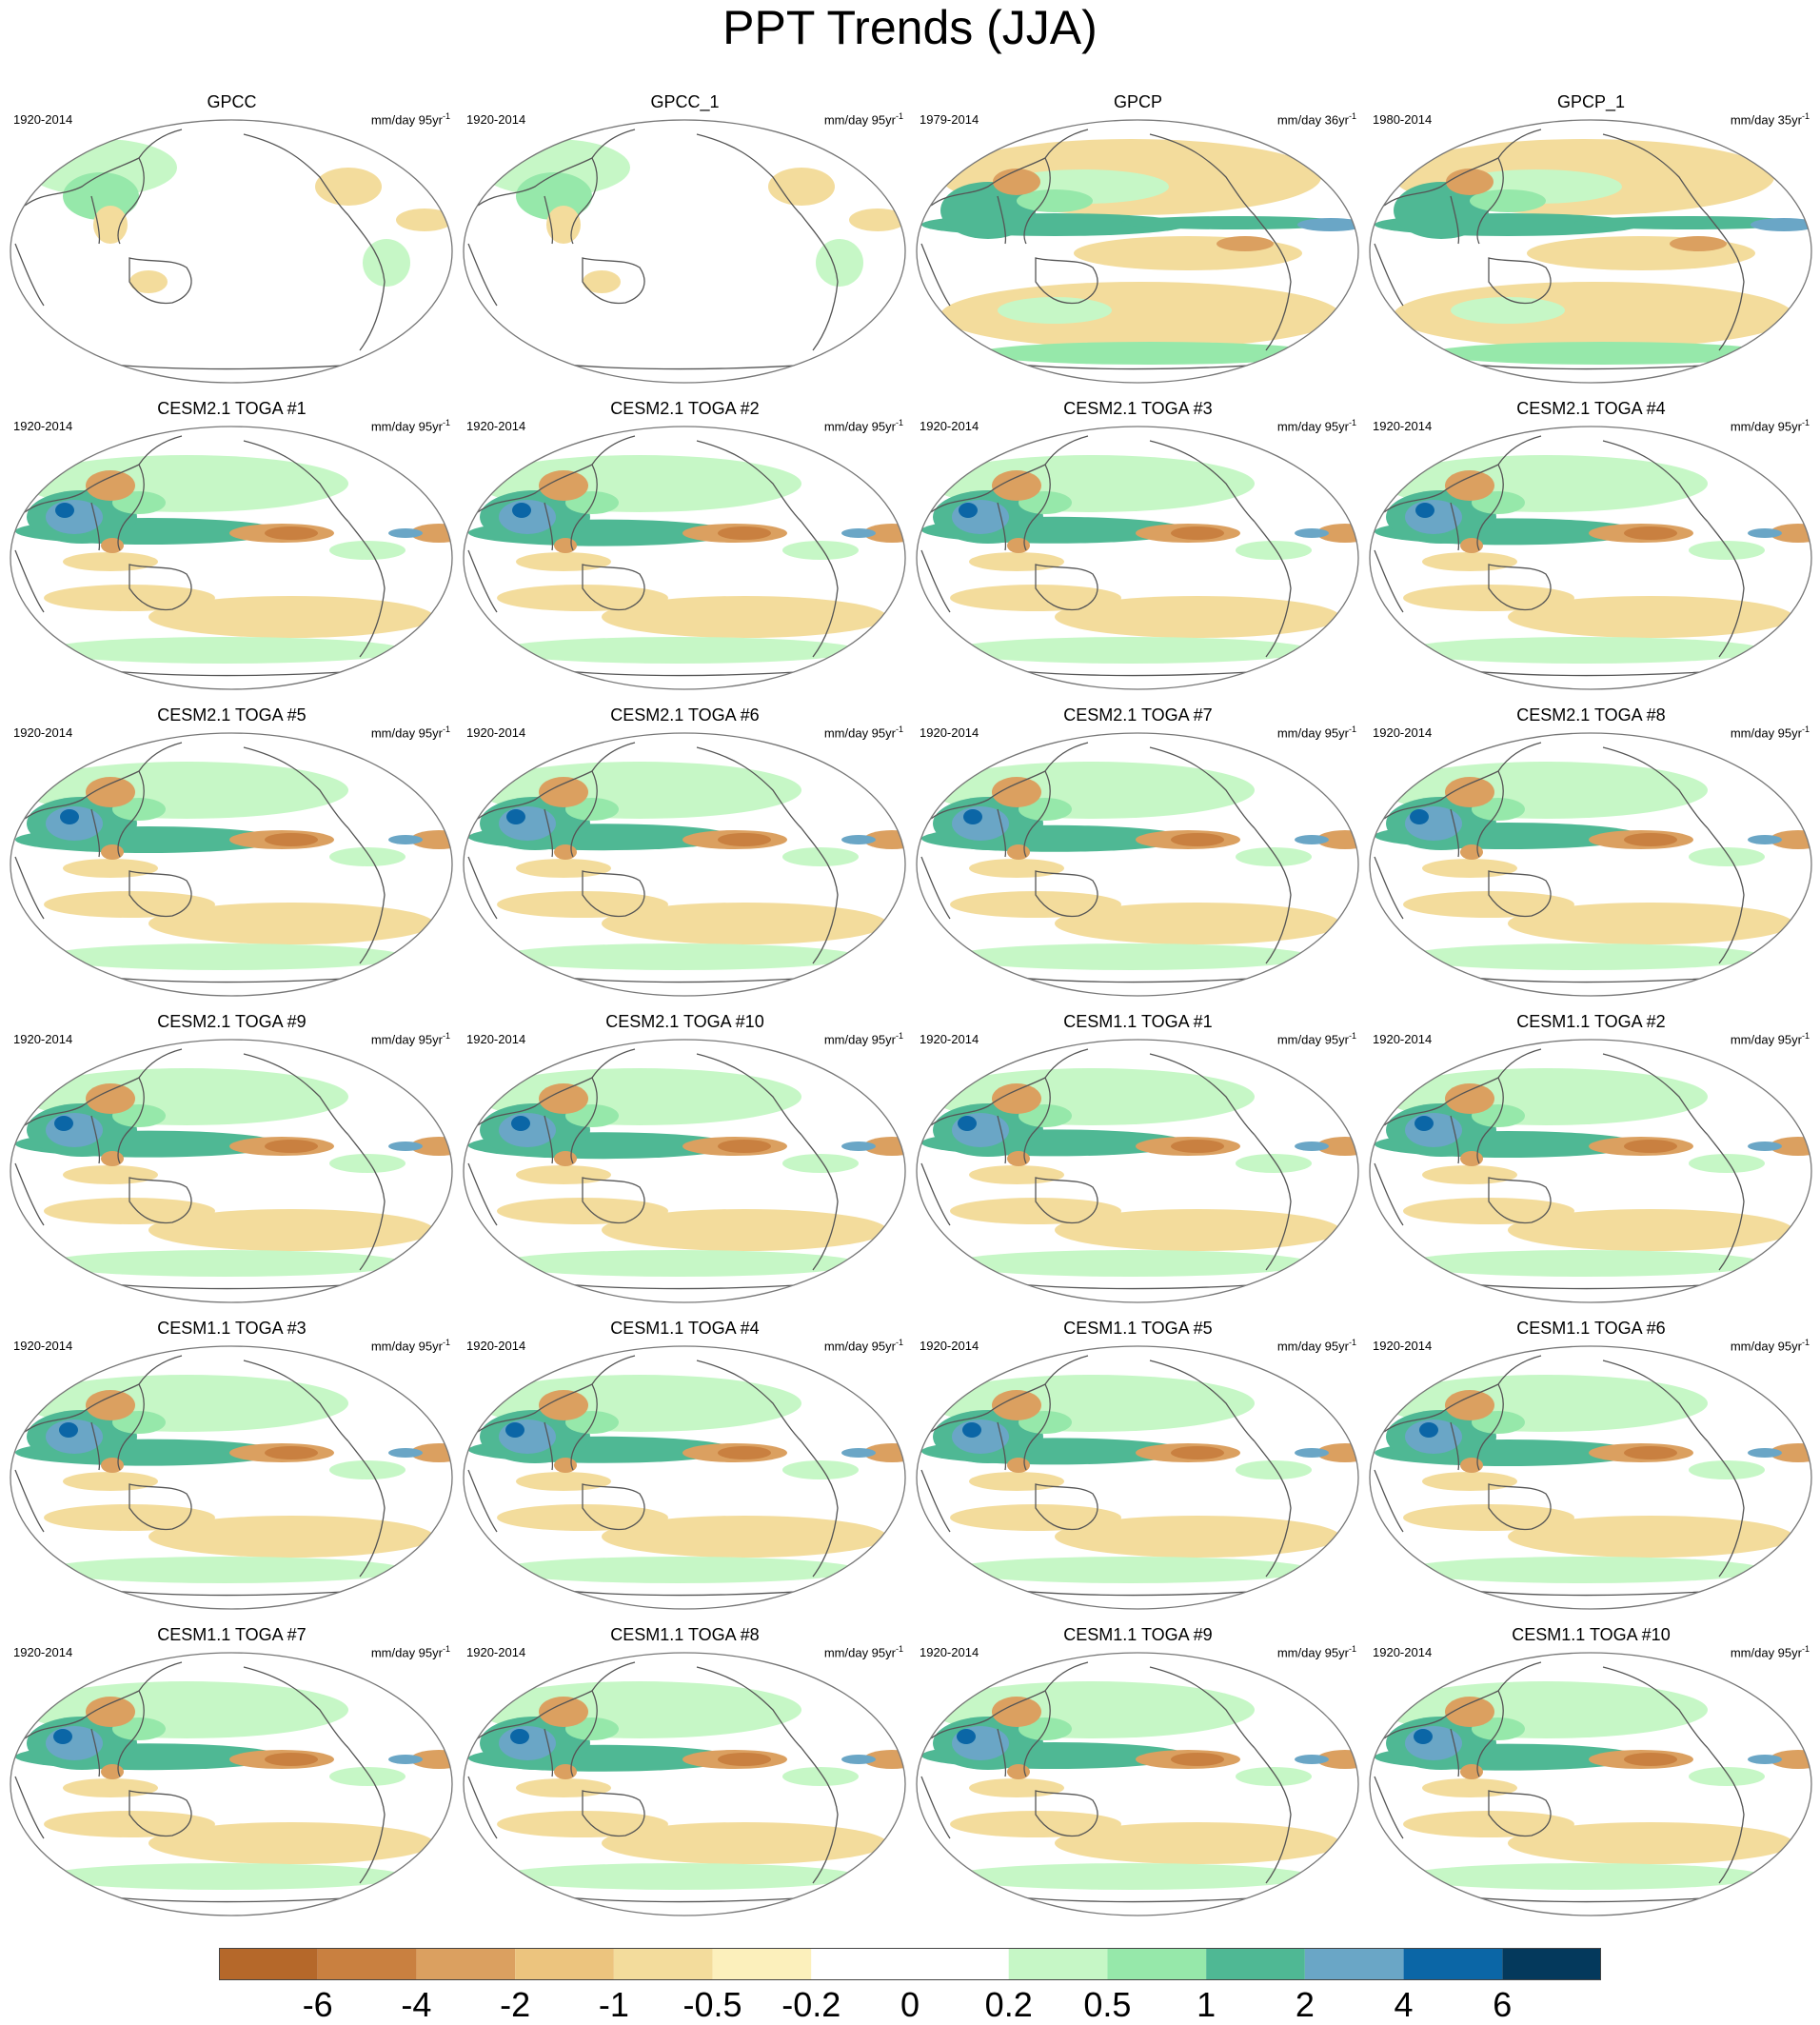 Image resolution: width=1820 pixels, height=2025 pixels. I want to click on panel-title: CESM1.1 TOGA #3, so click(232, 1328).